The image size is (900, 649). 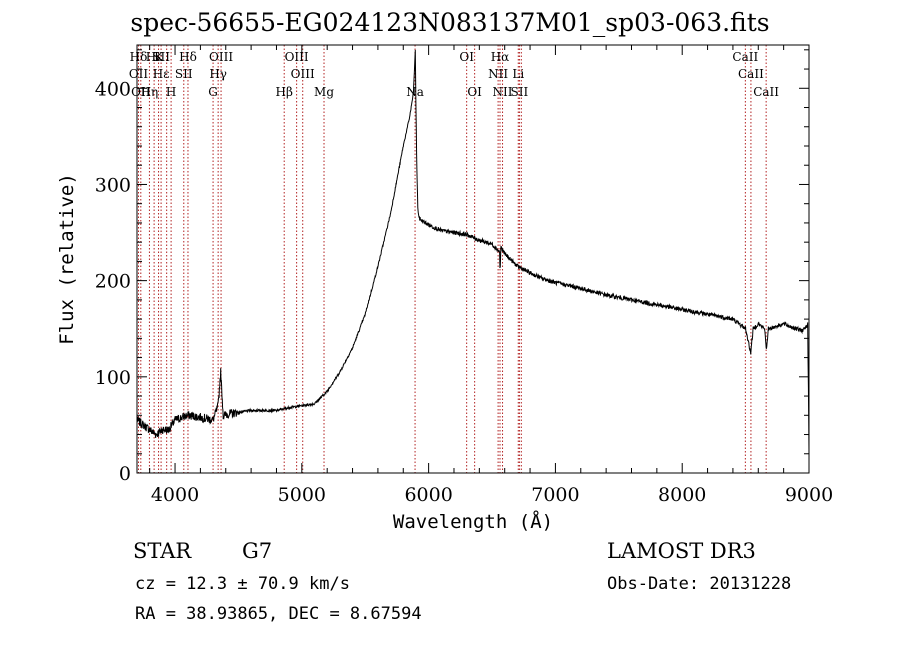 I want to click on y-tick-label: 200, so click(x=113, y=282).